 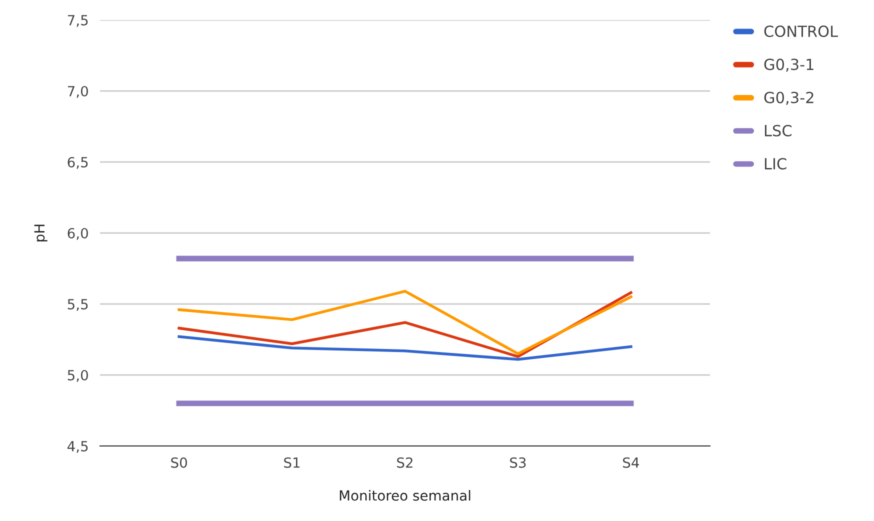 What do you see at coordinates (78, 162) in the screenshot?
I see `y-tick-label: 6,5` at bounding box center [78, 162].